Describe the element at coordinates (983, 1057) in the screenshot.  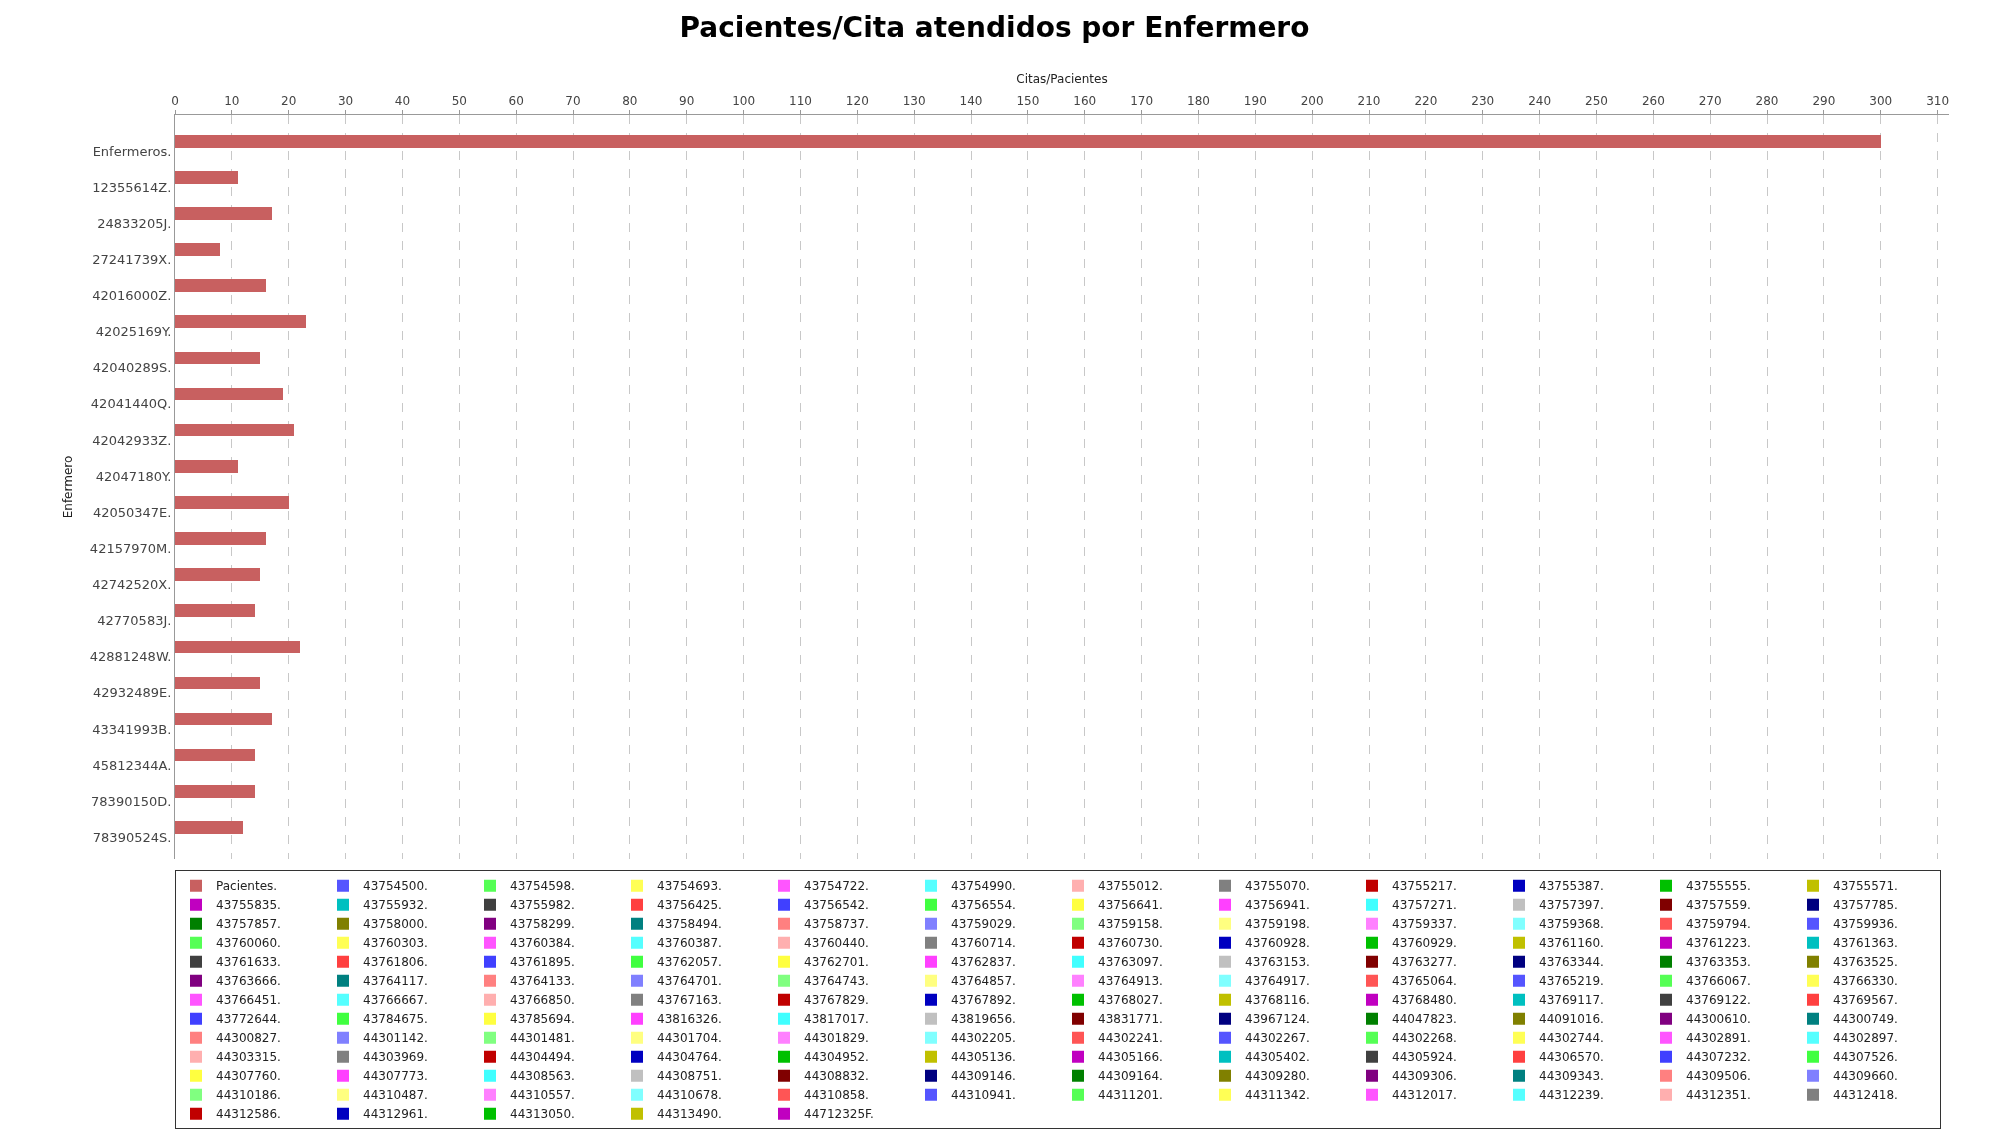
I see `legend-label: 44305136.` at that location.